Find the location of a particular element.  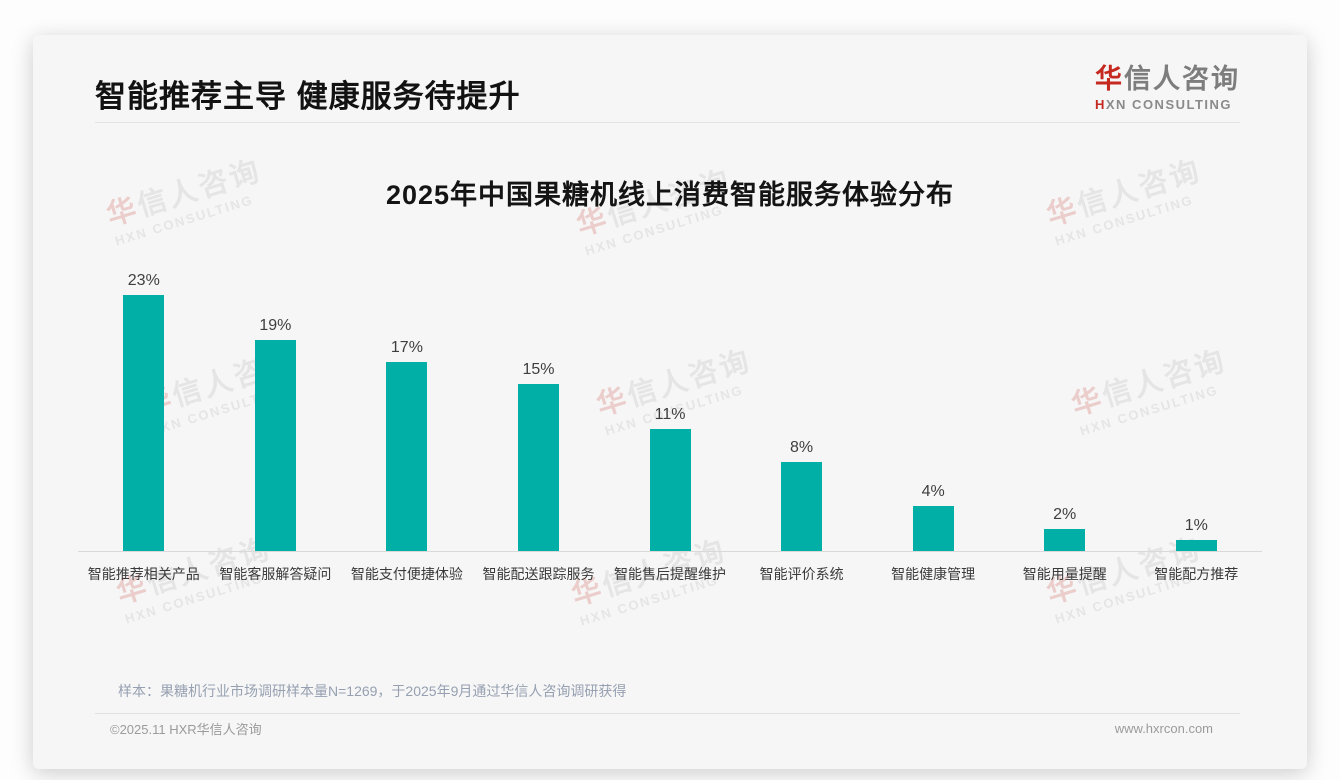

logo-brand-rest: 信人咨询 is located at coordinates (1182, 79).